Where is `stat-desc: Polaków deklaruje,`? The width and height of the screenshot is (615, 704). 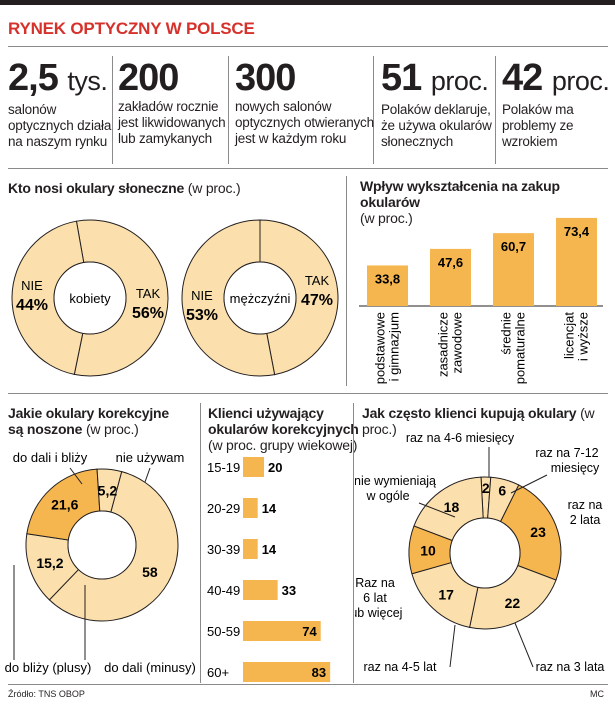
stat-desc: Polaków deklaruje, is located at coordinates (436, 109).